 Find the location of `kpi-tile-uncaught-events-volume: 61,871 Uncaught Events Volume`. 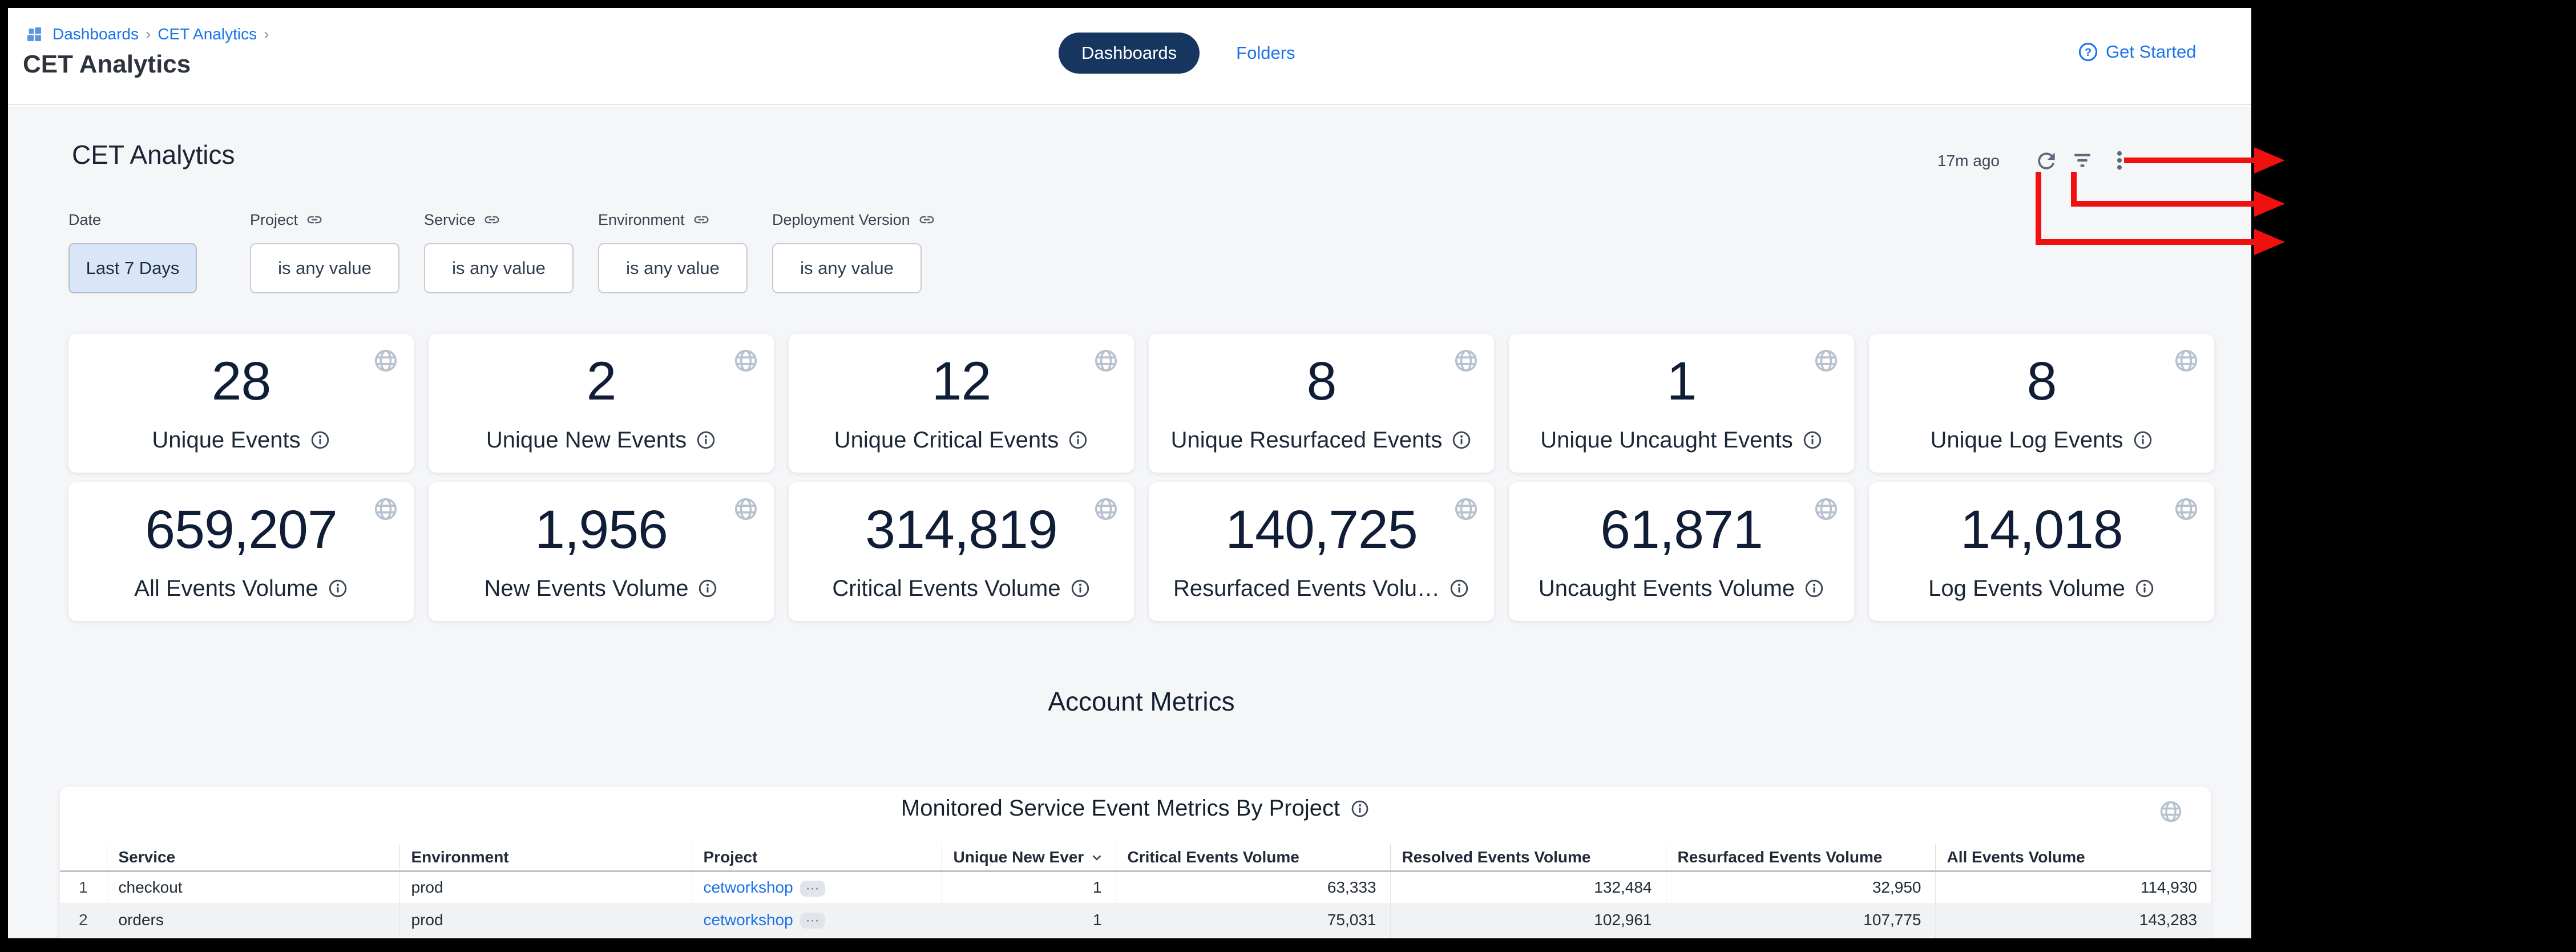

kpi-tile-uncaught-events-volume: 61,871 Uncaught Events Volume is located at coordinates (1681, 551).